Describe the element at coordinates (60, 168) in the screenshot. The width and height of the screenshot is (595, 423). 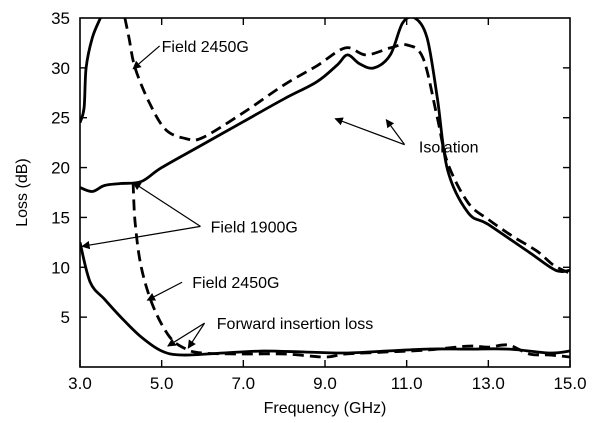
I see `y-tick-label: 20` at that location.